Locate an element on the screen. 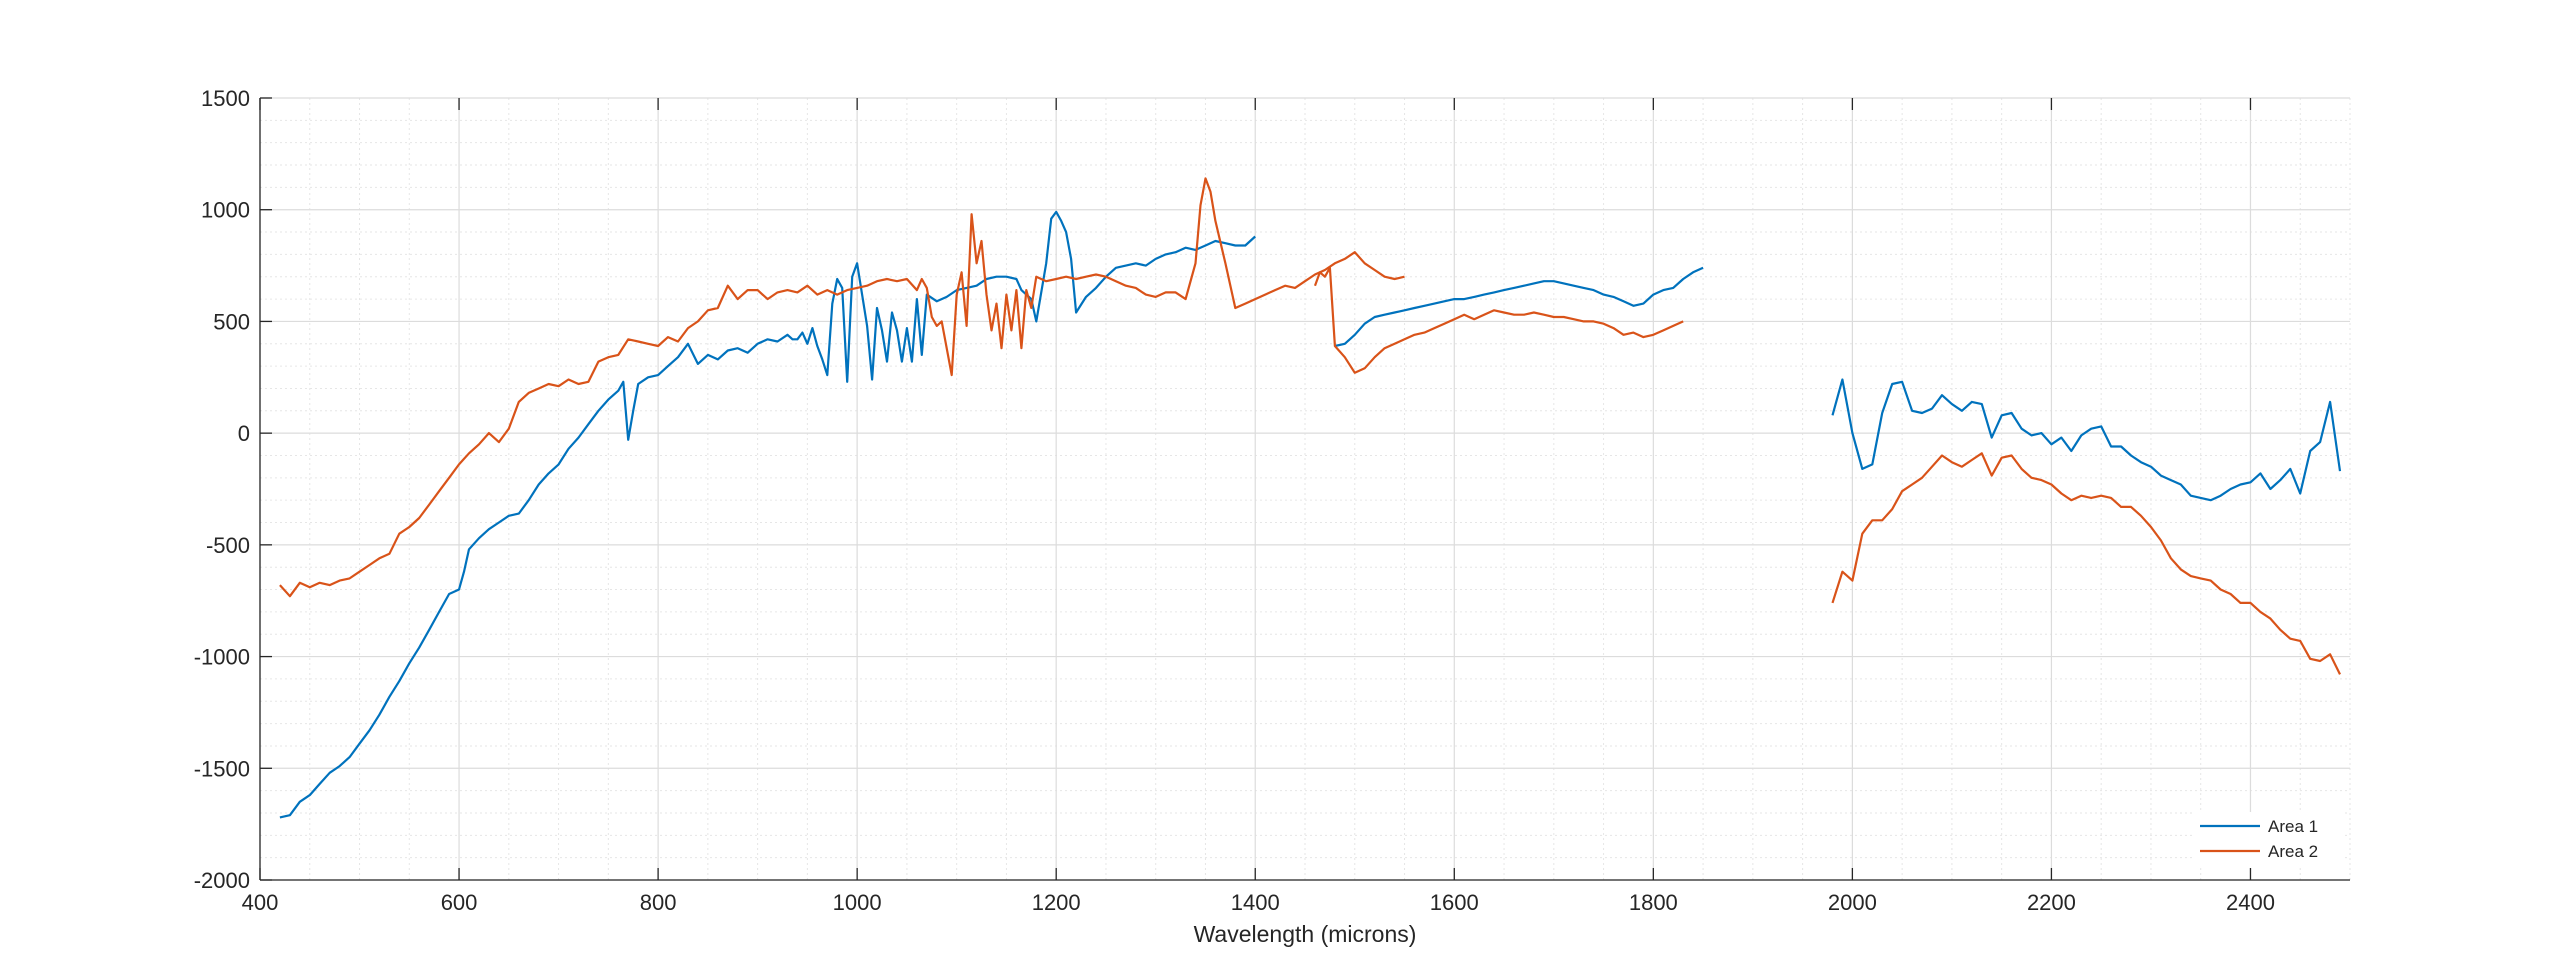  y-tick-label: 0 is located at coordinates (244, 433).